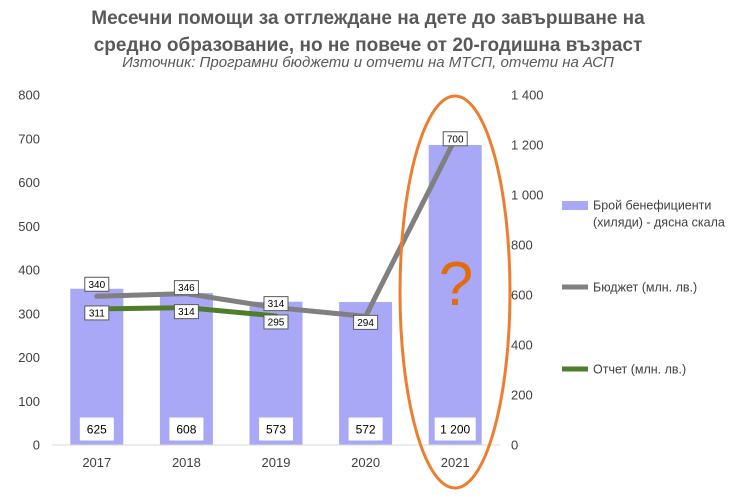 The height and width of the screenshot is (504, 736). I want to click on report-data-label: 295, so click(276, 323).